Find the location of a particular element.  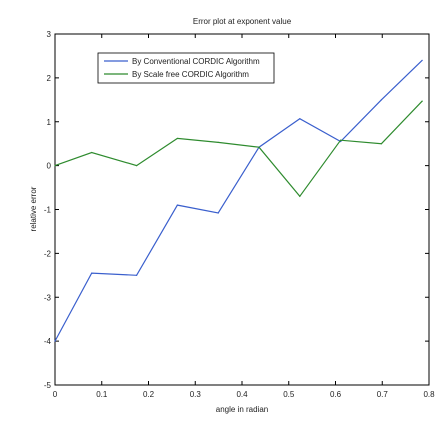

y-tick-label: 2 is located at coordinates (49, 78).